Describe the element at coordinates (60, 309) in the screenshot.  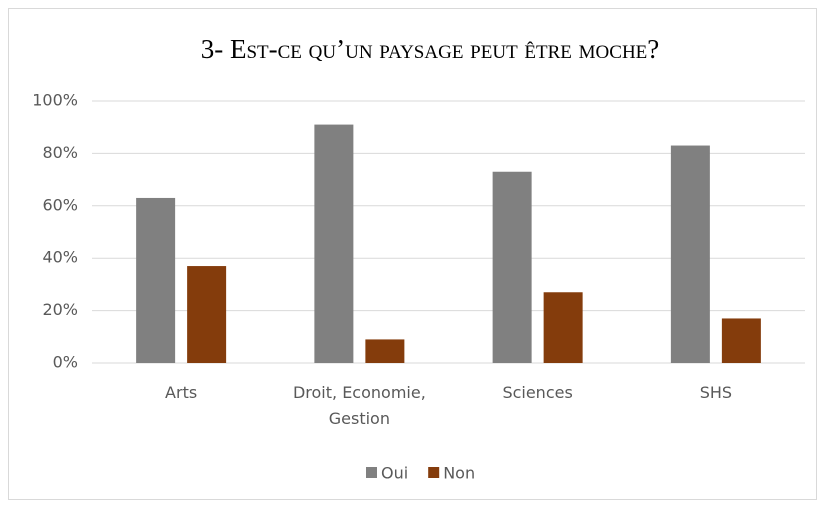
I see `y-tick-label: 20%` at that location.